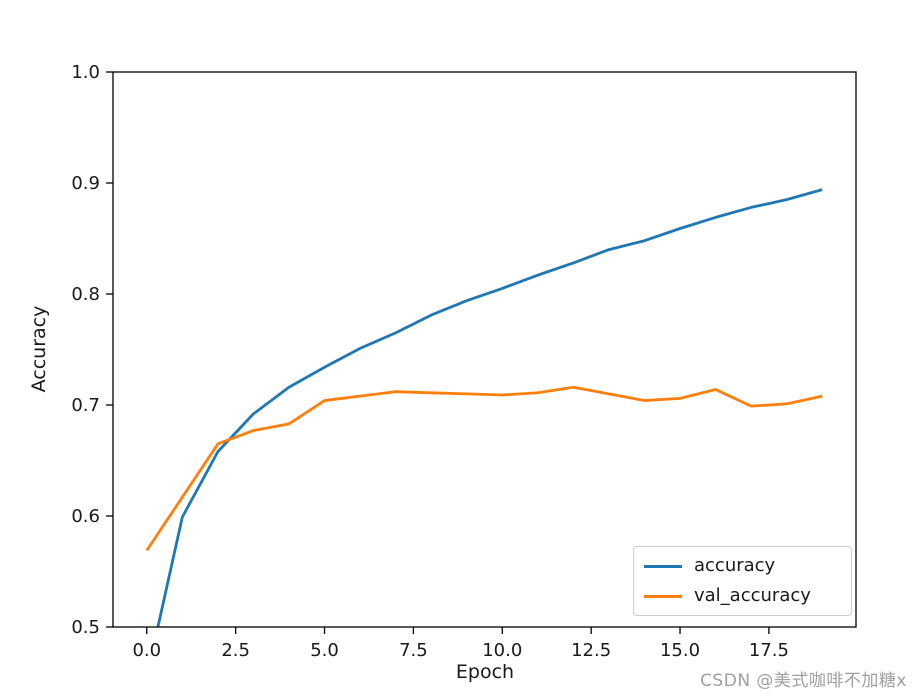 This screenshot has height=698, width=924. I want to click on y-tick-label: 0.6, so click(85, 516).